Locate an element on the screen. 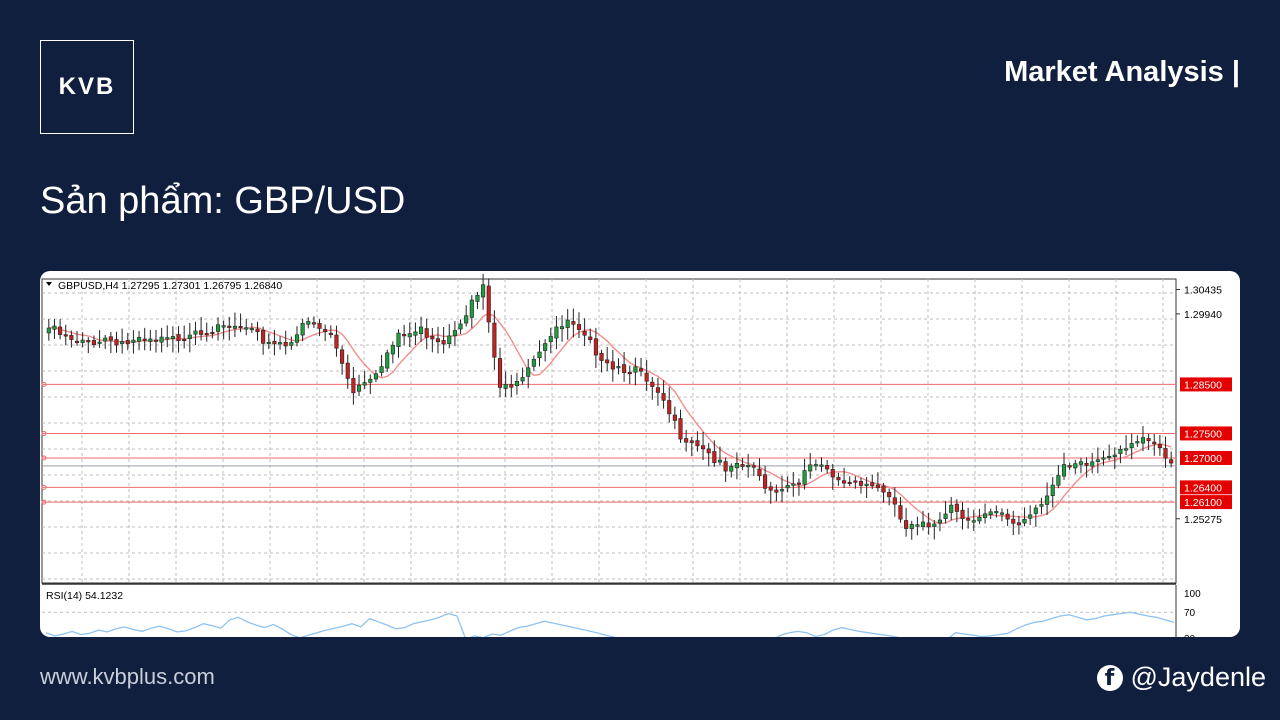  level-price-label: 1.28500 is located at coordinates (1203, 385).